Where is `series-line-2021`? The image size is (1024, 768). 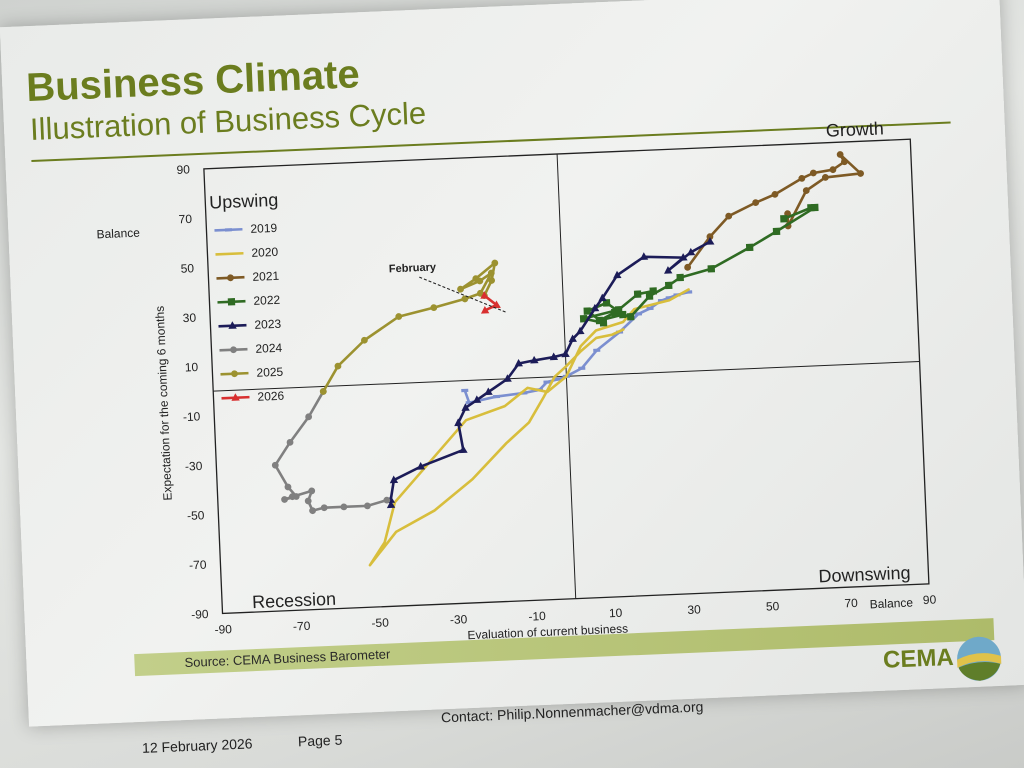
series-line-2021 is located at coordinates (774, 211).